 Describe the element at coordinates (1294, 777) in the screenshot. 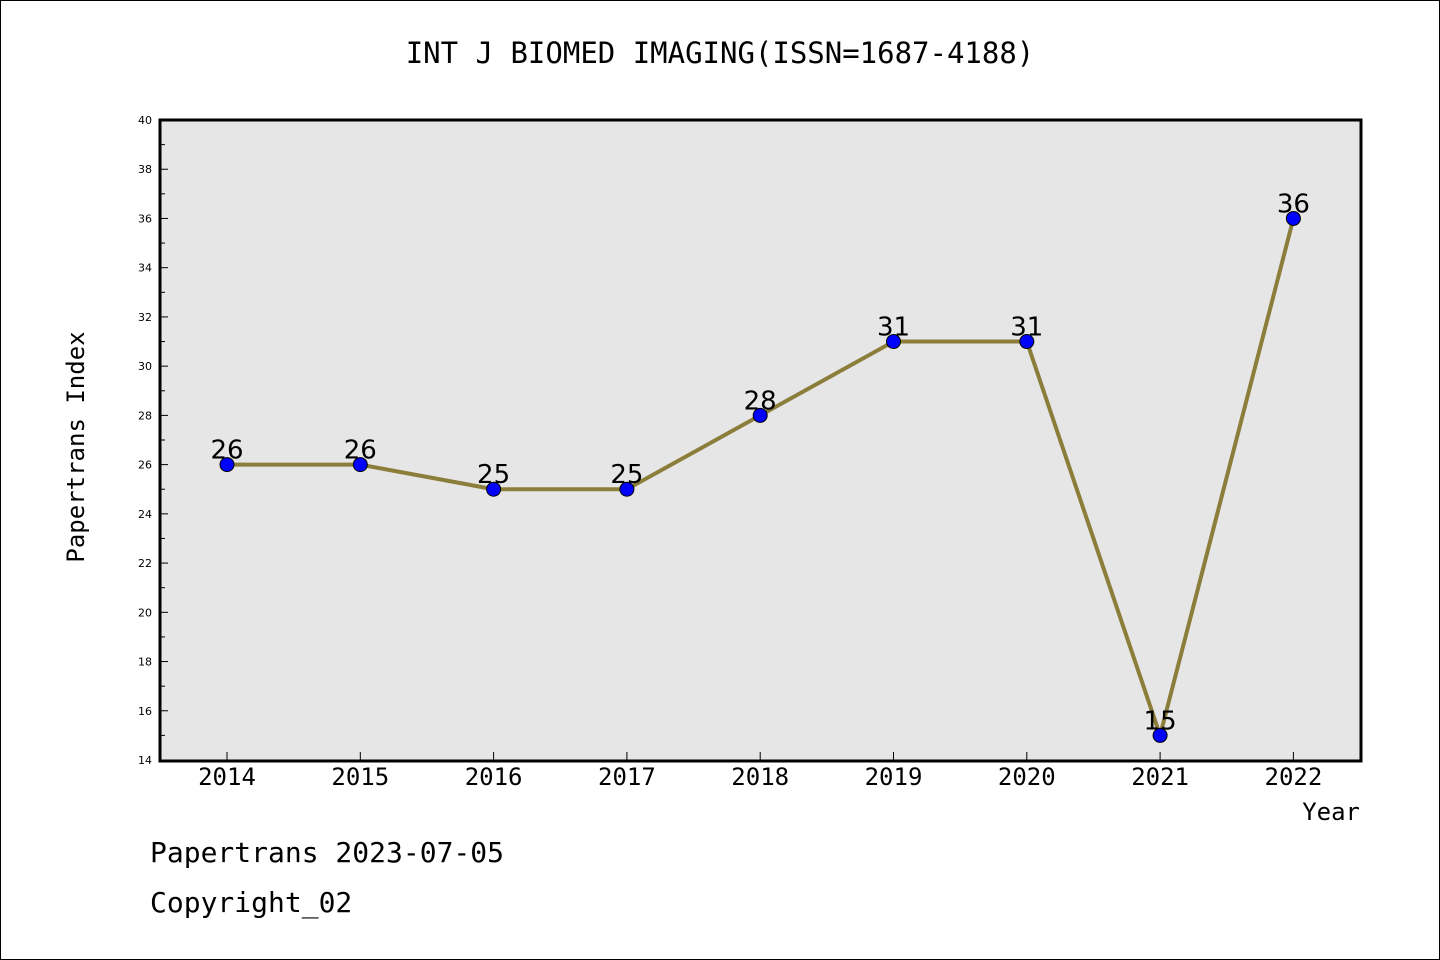

I see `x-tick-label: 2022` at that location.